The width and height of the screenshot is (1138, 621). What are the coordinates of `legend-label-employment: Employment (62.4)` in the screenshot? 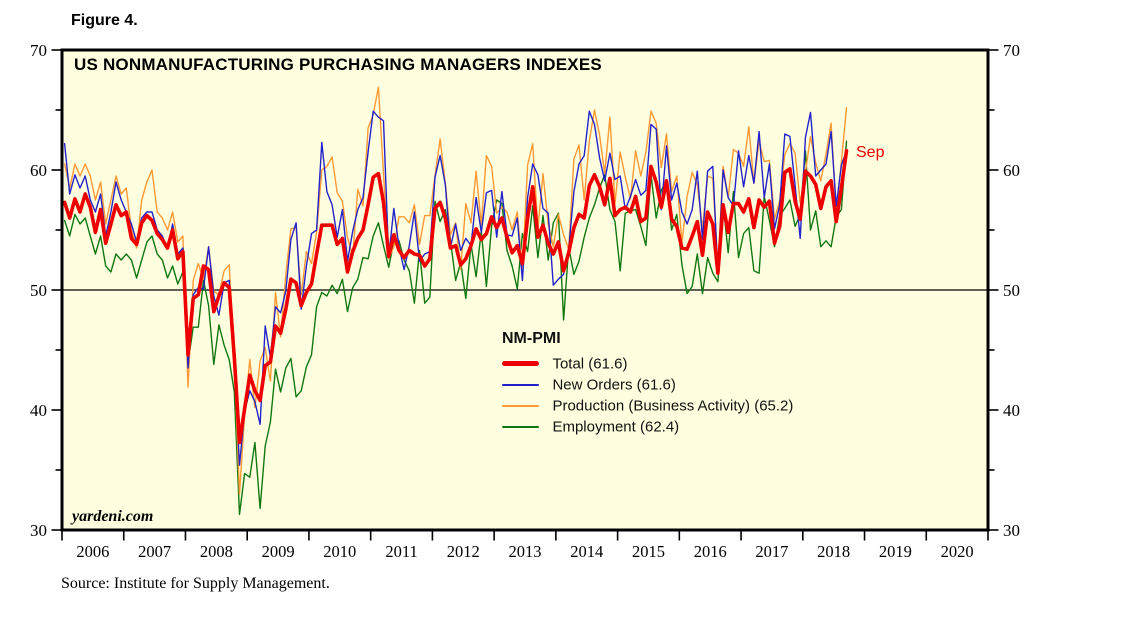 It's located at (616, 427).